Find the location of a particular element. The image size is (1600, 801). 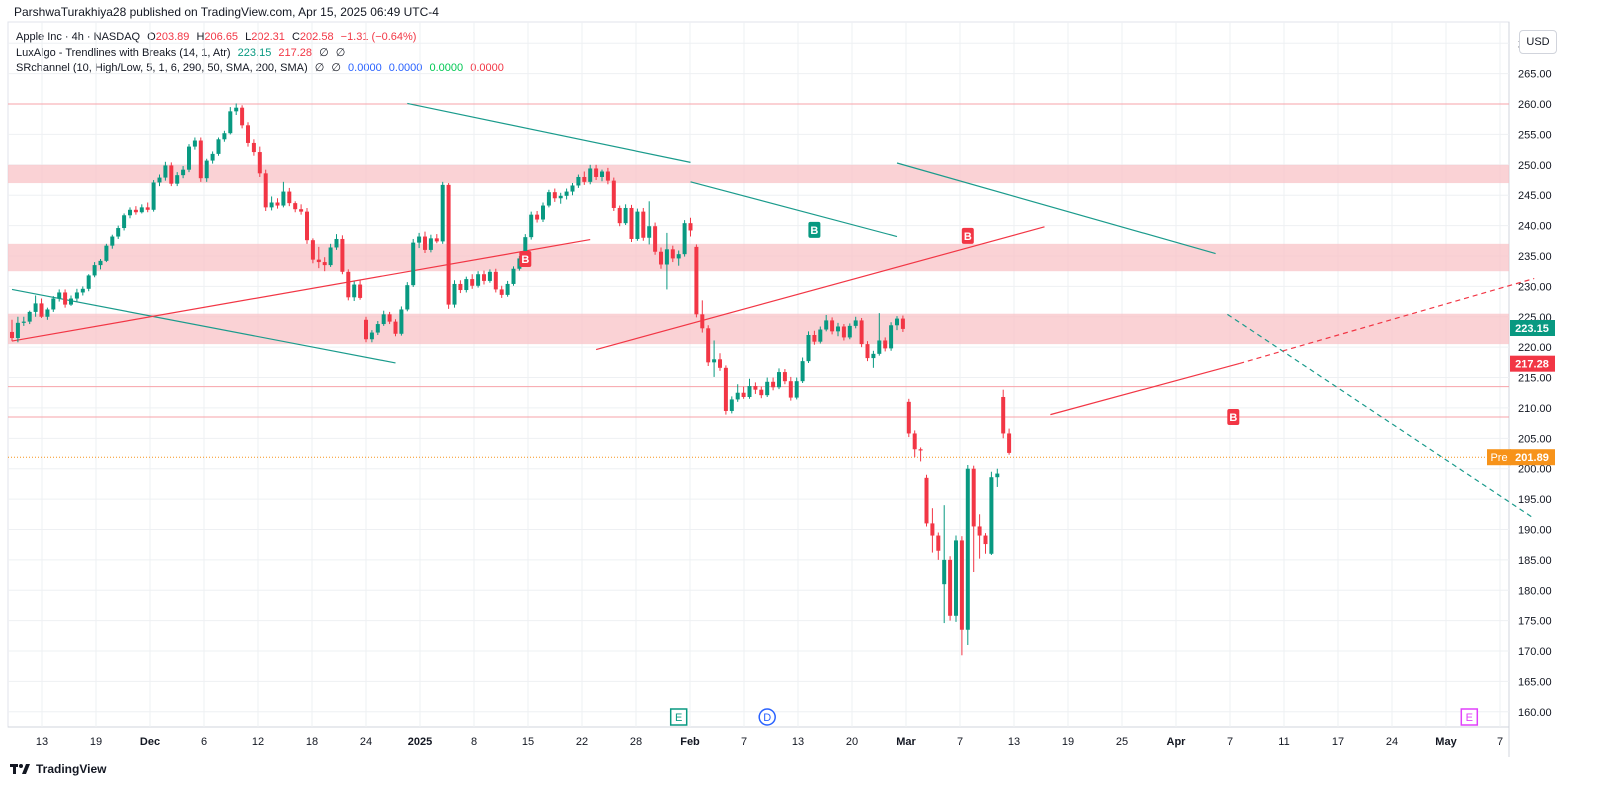

high-label: H is located at coordinates (200, 37).